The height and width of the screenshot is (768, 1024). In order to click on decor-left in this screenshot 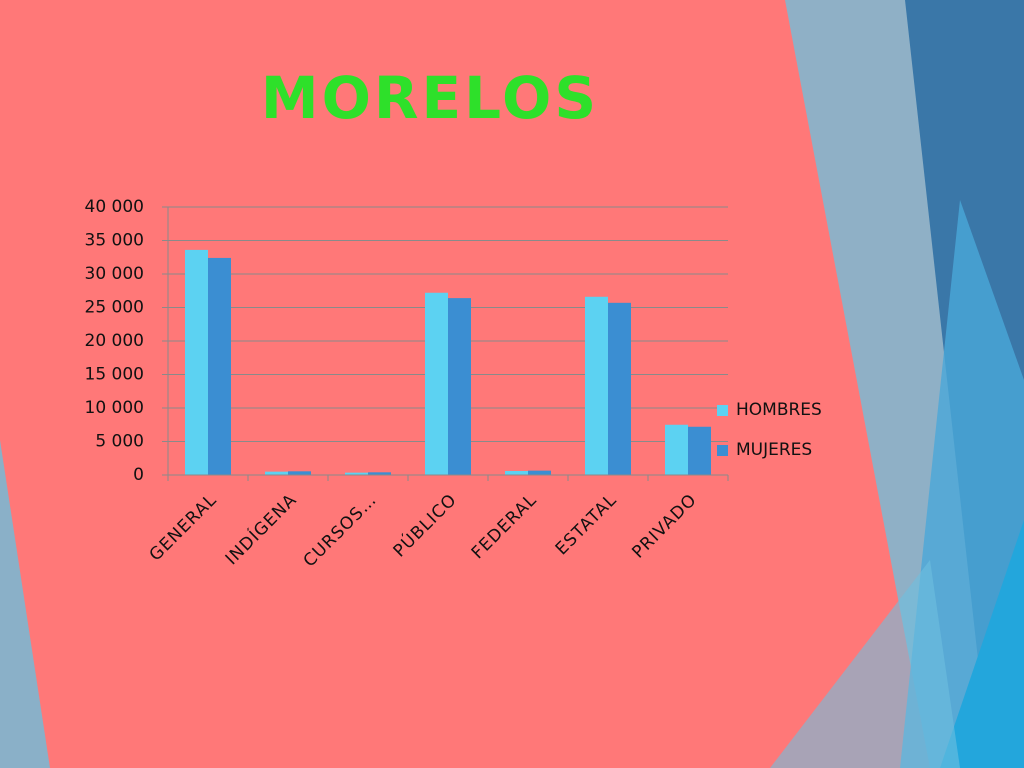, I will do `click(25, 604)`.